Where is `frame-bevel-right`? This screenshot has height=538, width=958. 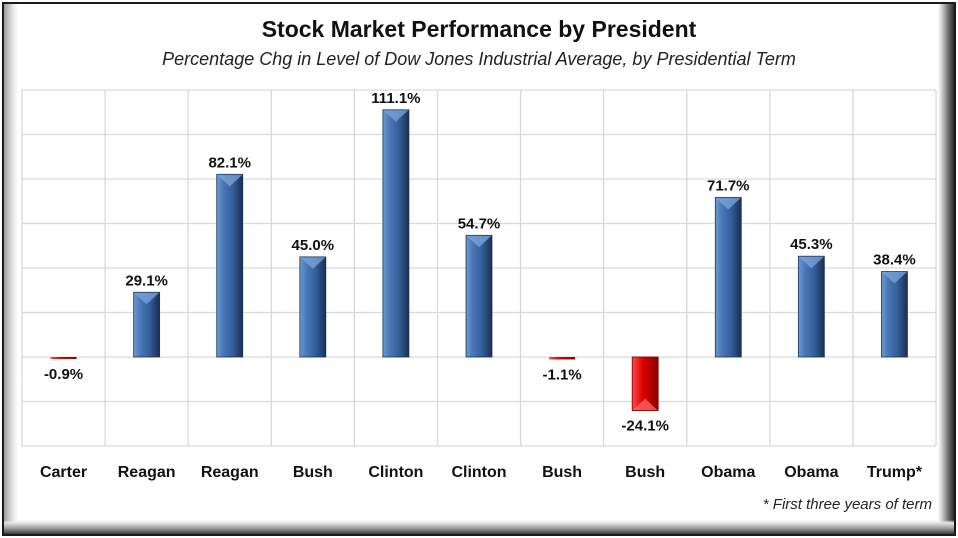
frame-bevel-right is located at coordinates (946, 269).